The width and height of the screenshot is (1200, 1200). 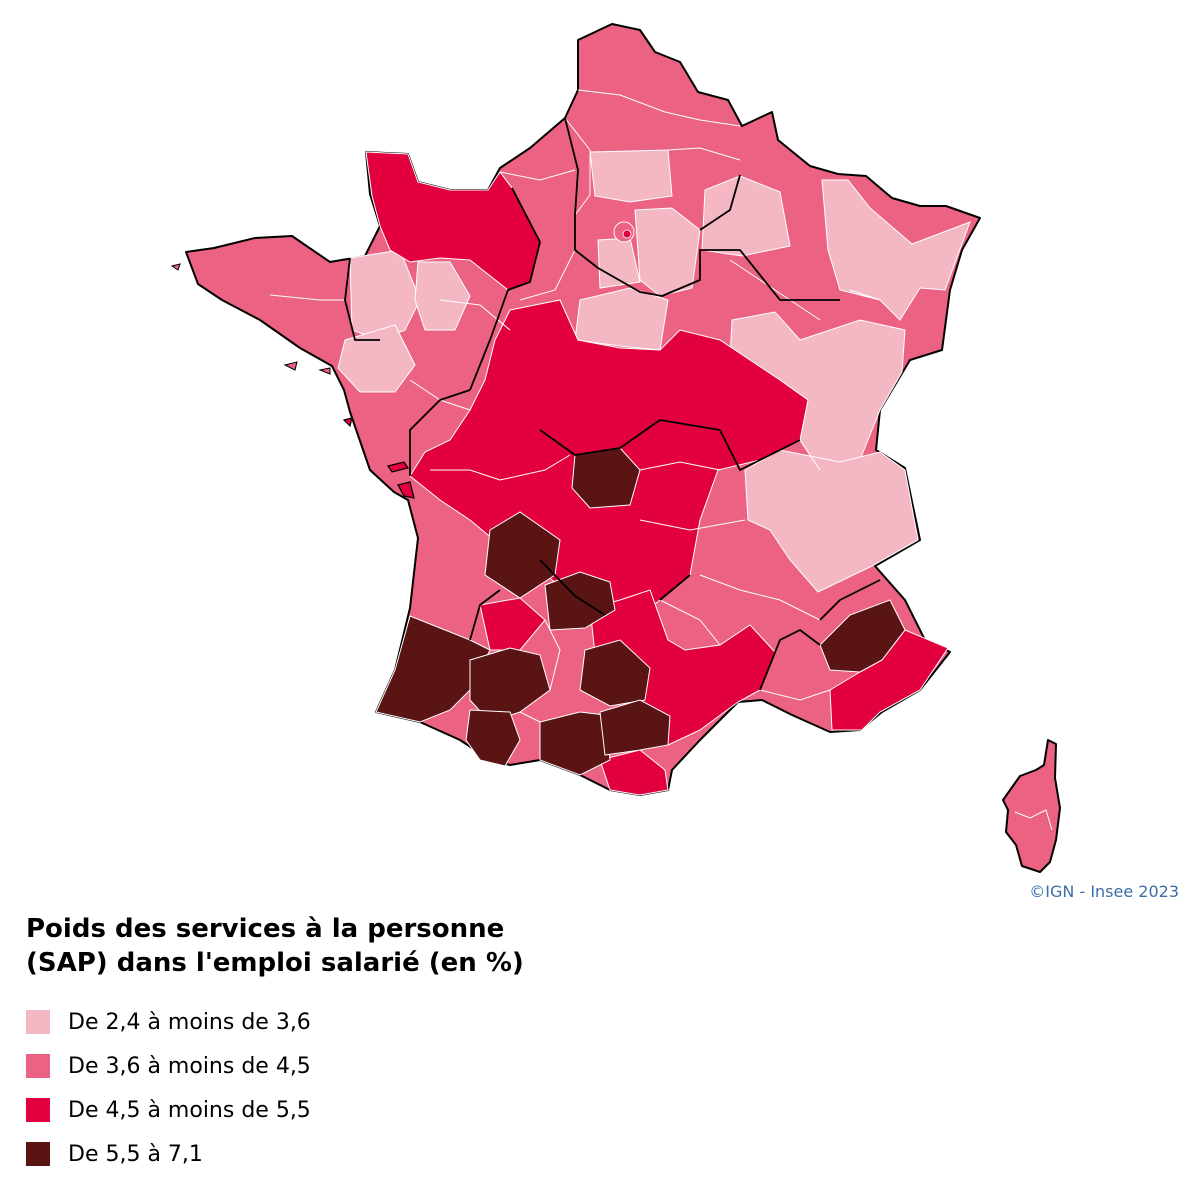 What do you see at coordinates (640, 611) in the screenshot?
I see `class-4-regions` at bounding box center [640, 611].